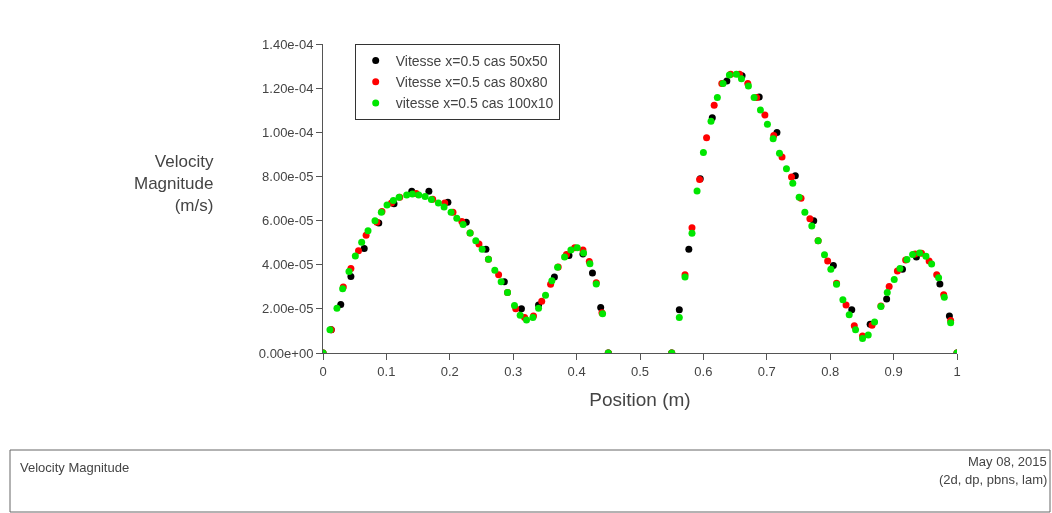  What do you see at coordinates (893, 371) in the screenshot?
I see `x-tick-label: 0.9` at bounding box center [893, 371].